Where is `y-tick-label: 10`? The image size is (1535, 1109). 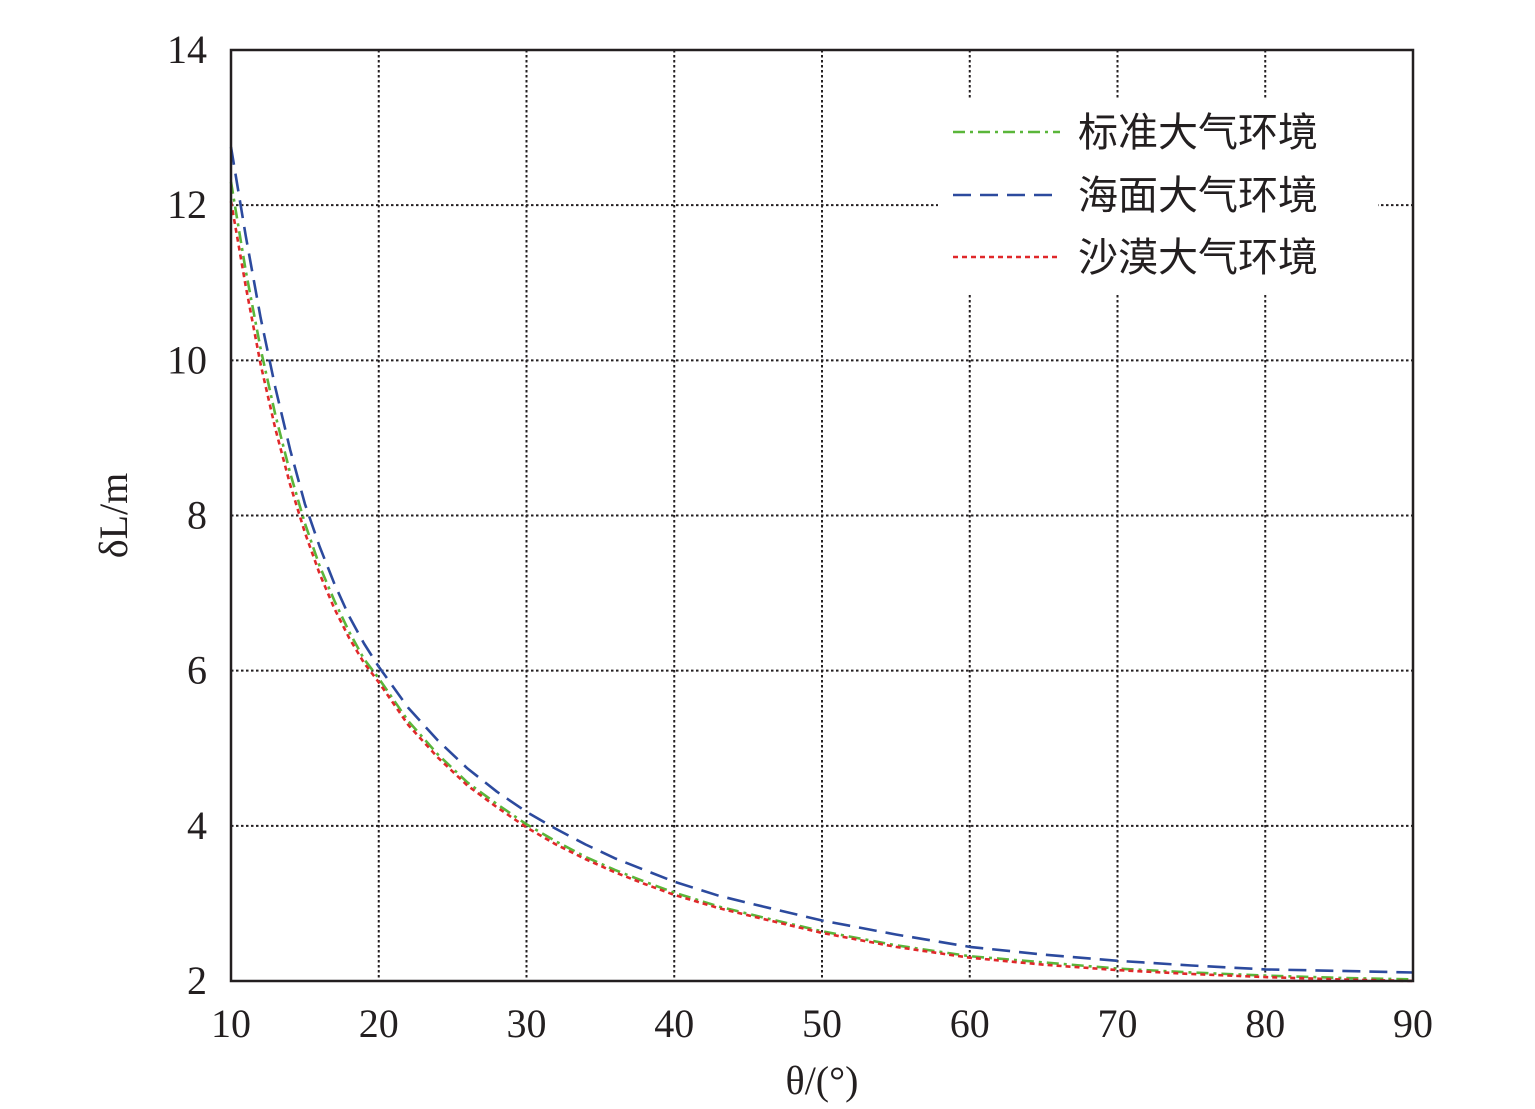
y-tick-label: 10 is located at coordinates (187, 359).